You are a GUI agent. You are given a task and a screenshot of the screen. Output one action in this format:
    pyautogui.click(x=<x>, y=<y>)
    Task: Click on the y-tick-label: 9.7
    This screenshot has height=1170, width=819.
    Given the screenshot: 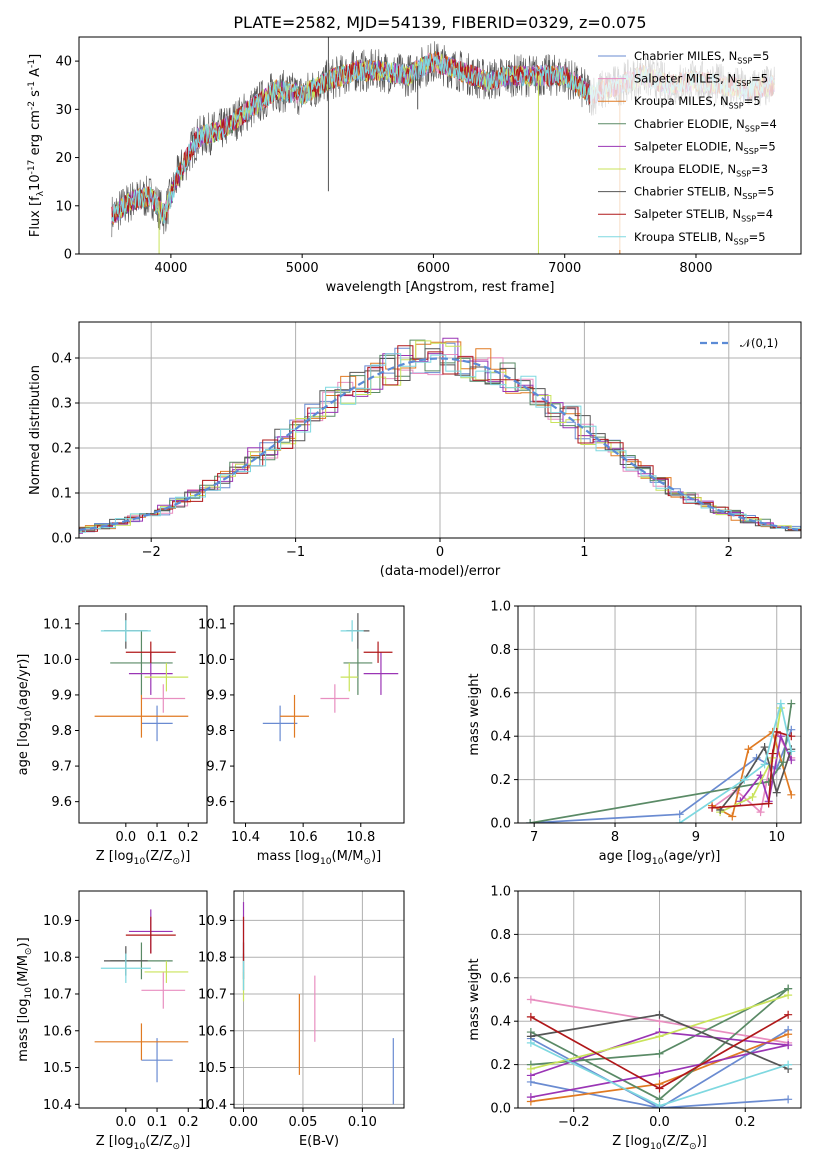 What is the action you would take?
    pyautogui.click(x=216, y=767)
    